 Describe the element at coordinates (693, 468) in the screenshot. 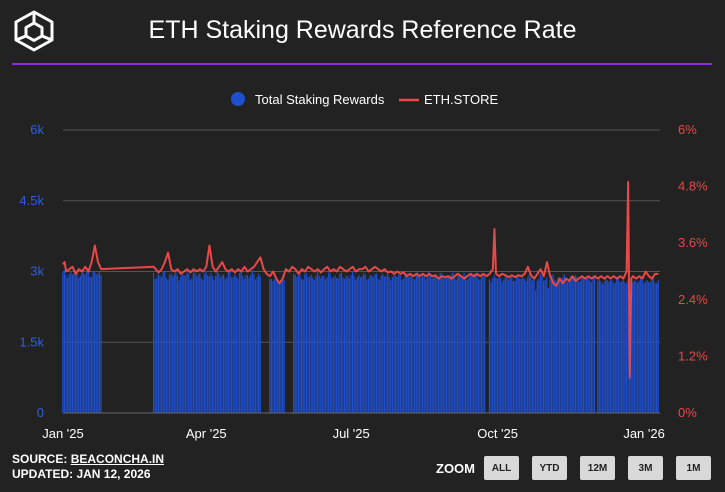

I see `zoom-1m-button: 1M` at that location.